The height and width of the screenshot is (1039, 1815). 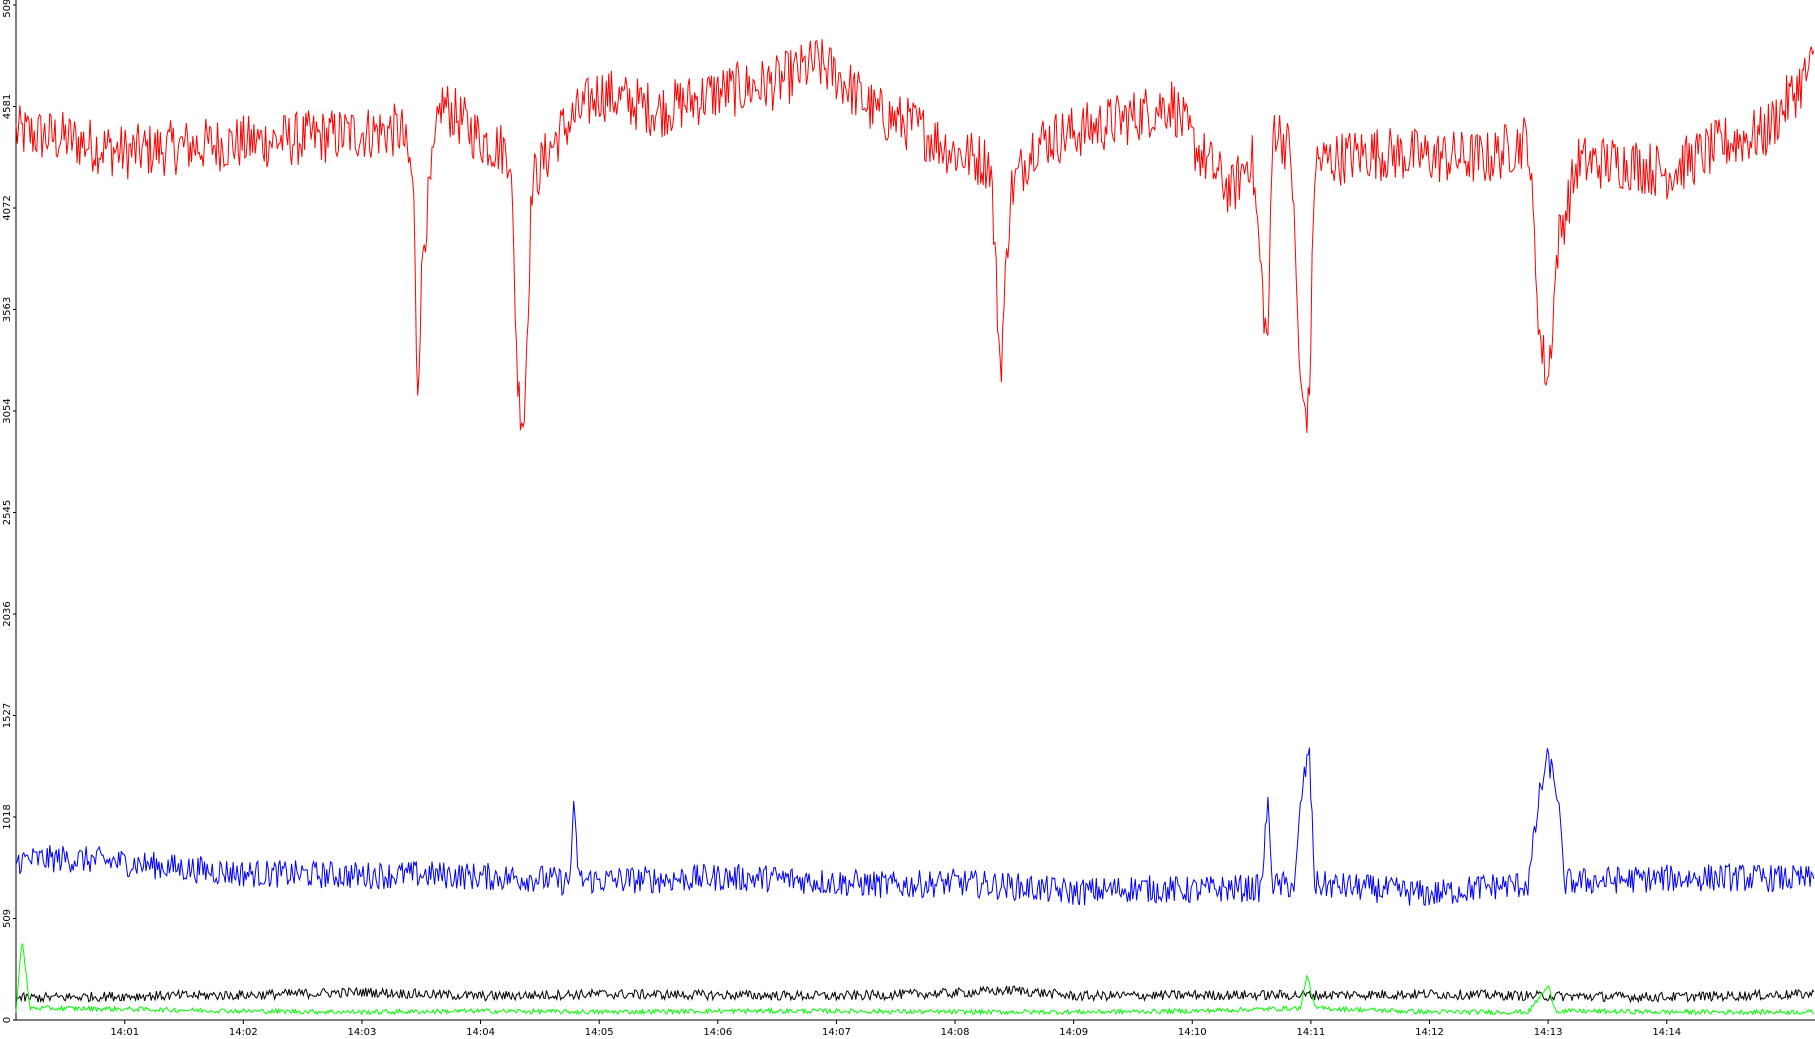 I want to click on y-tick-label: 0, so click(x=7, y=1020).